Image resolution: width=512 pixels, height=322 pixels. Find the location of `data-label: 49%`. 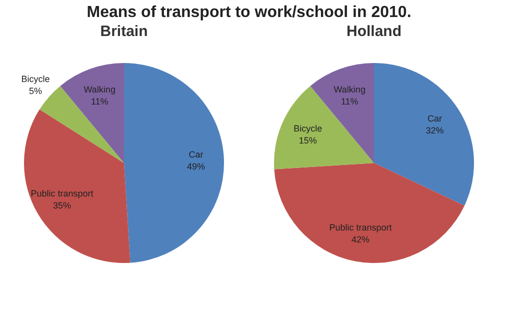

data-label: 49% is located at coordinates (195, 167).